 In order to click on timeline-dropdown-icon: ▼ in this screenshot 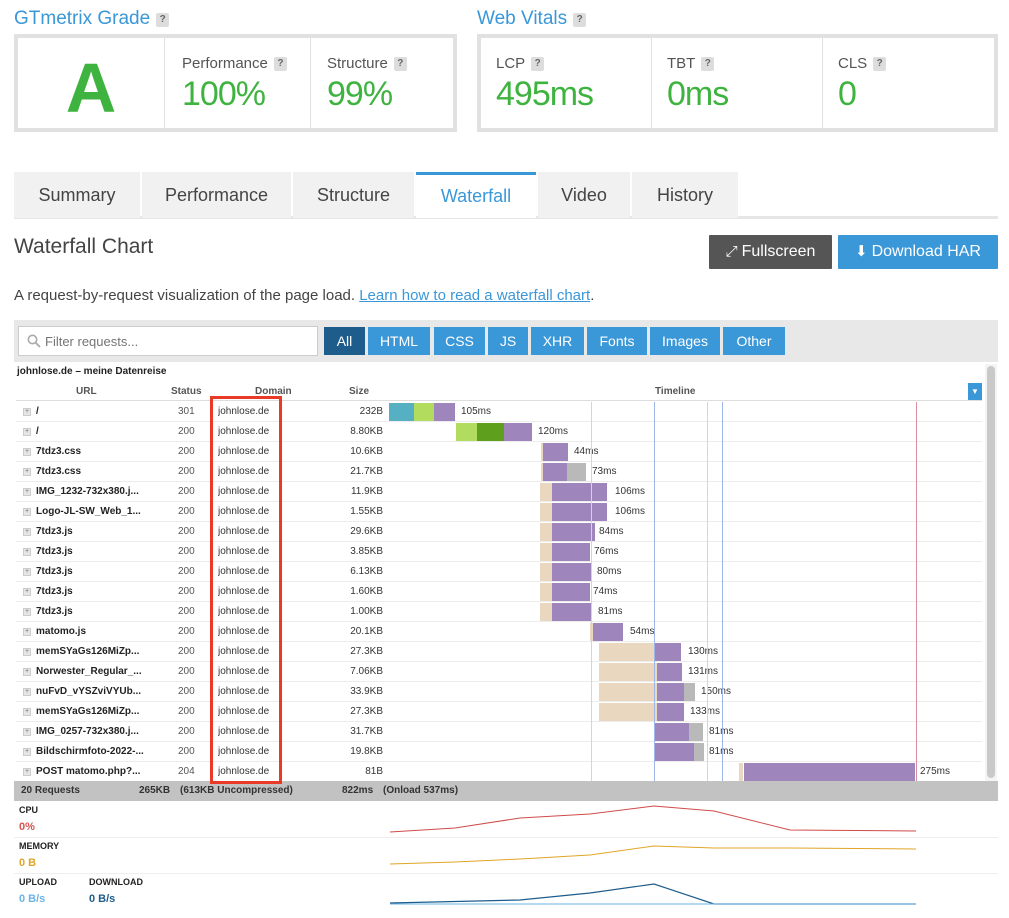, I will do `click(975, 391)`.